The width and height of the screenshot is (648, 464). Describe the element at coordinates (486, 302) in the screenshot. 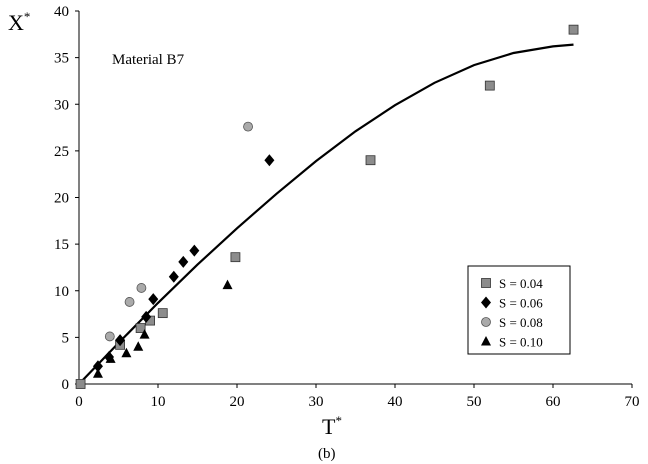

I see `legend-marker-diamond` at that location.